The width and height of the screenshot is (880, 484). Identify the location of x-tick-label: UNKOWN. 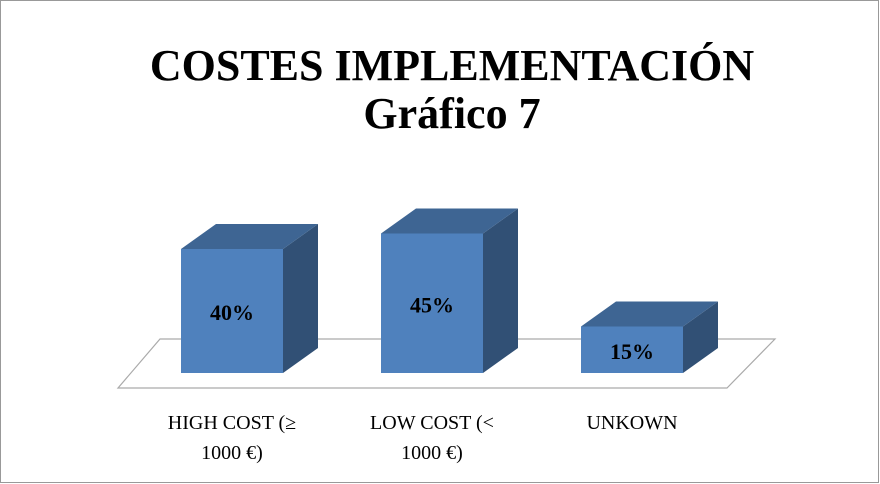
(632, 423).